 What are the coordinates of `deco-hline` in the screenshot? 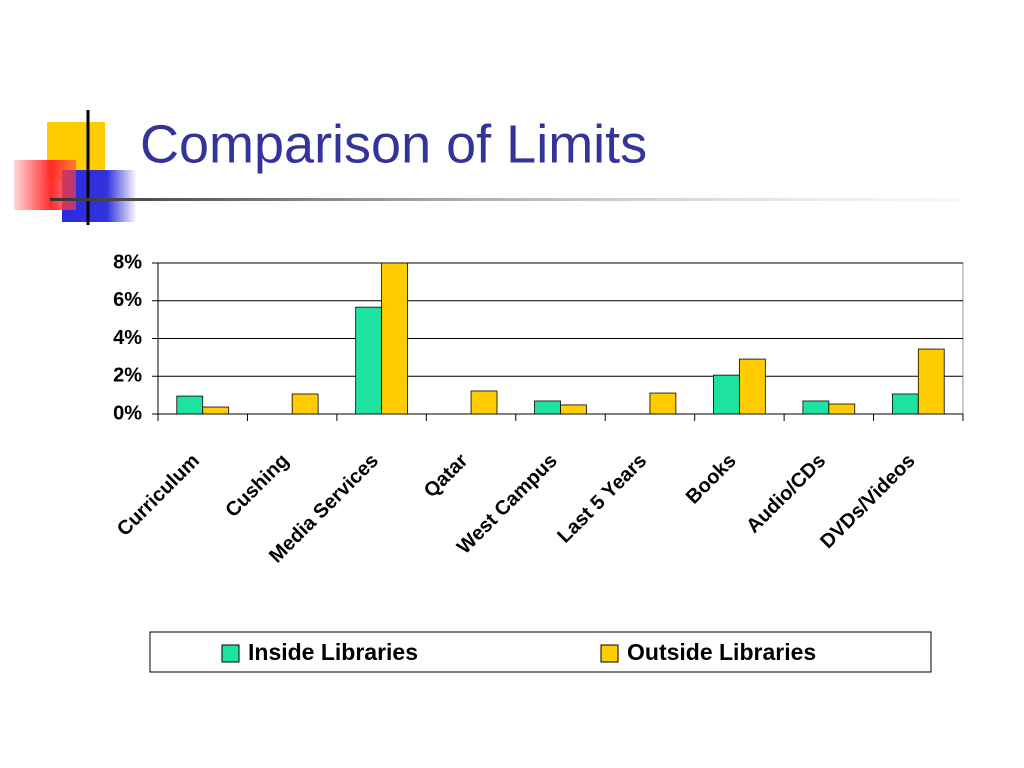 It's located at (505, 199).